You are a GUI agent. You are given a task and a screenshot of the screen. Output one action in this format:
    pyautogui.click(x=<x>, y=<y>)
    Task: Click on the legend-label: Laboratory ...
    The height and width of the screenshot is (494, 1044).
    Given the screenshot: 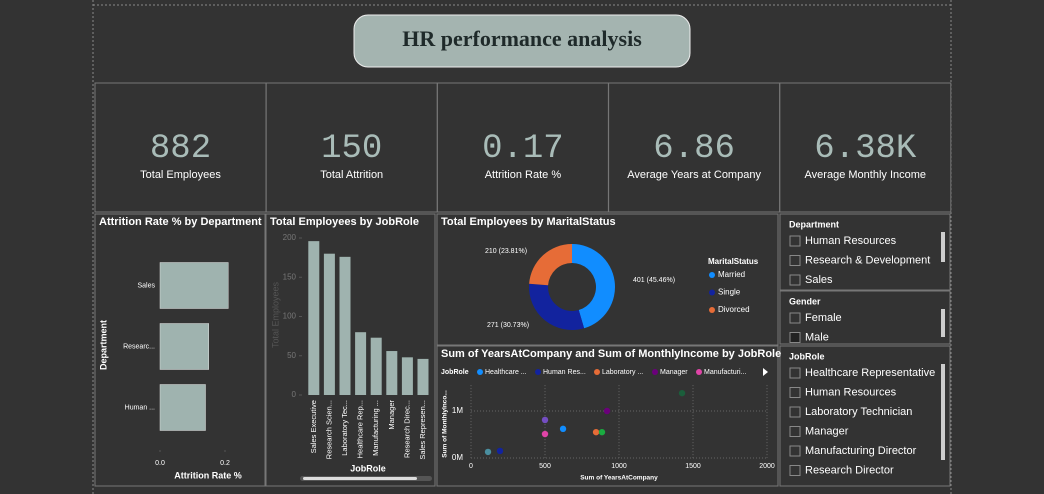 What is the action you would take?
    pyautogui.click(x=622, y=372)
    